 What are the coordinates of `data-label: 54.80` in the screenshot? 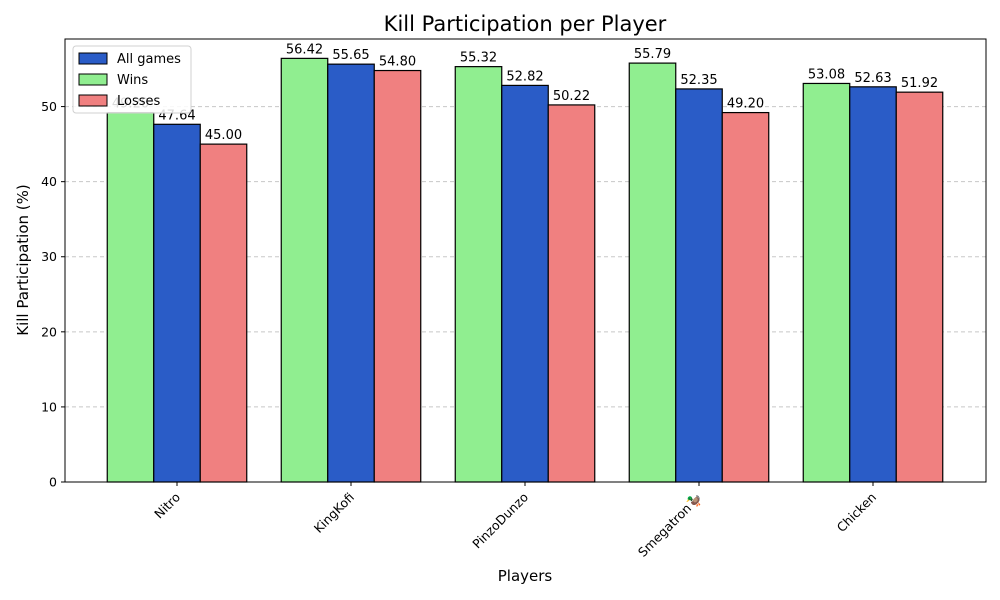 It's located at (397, 62).